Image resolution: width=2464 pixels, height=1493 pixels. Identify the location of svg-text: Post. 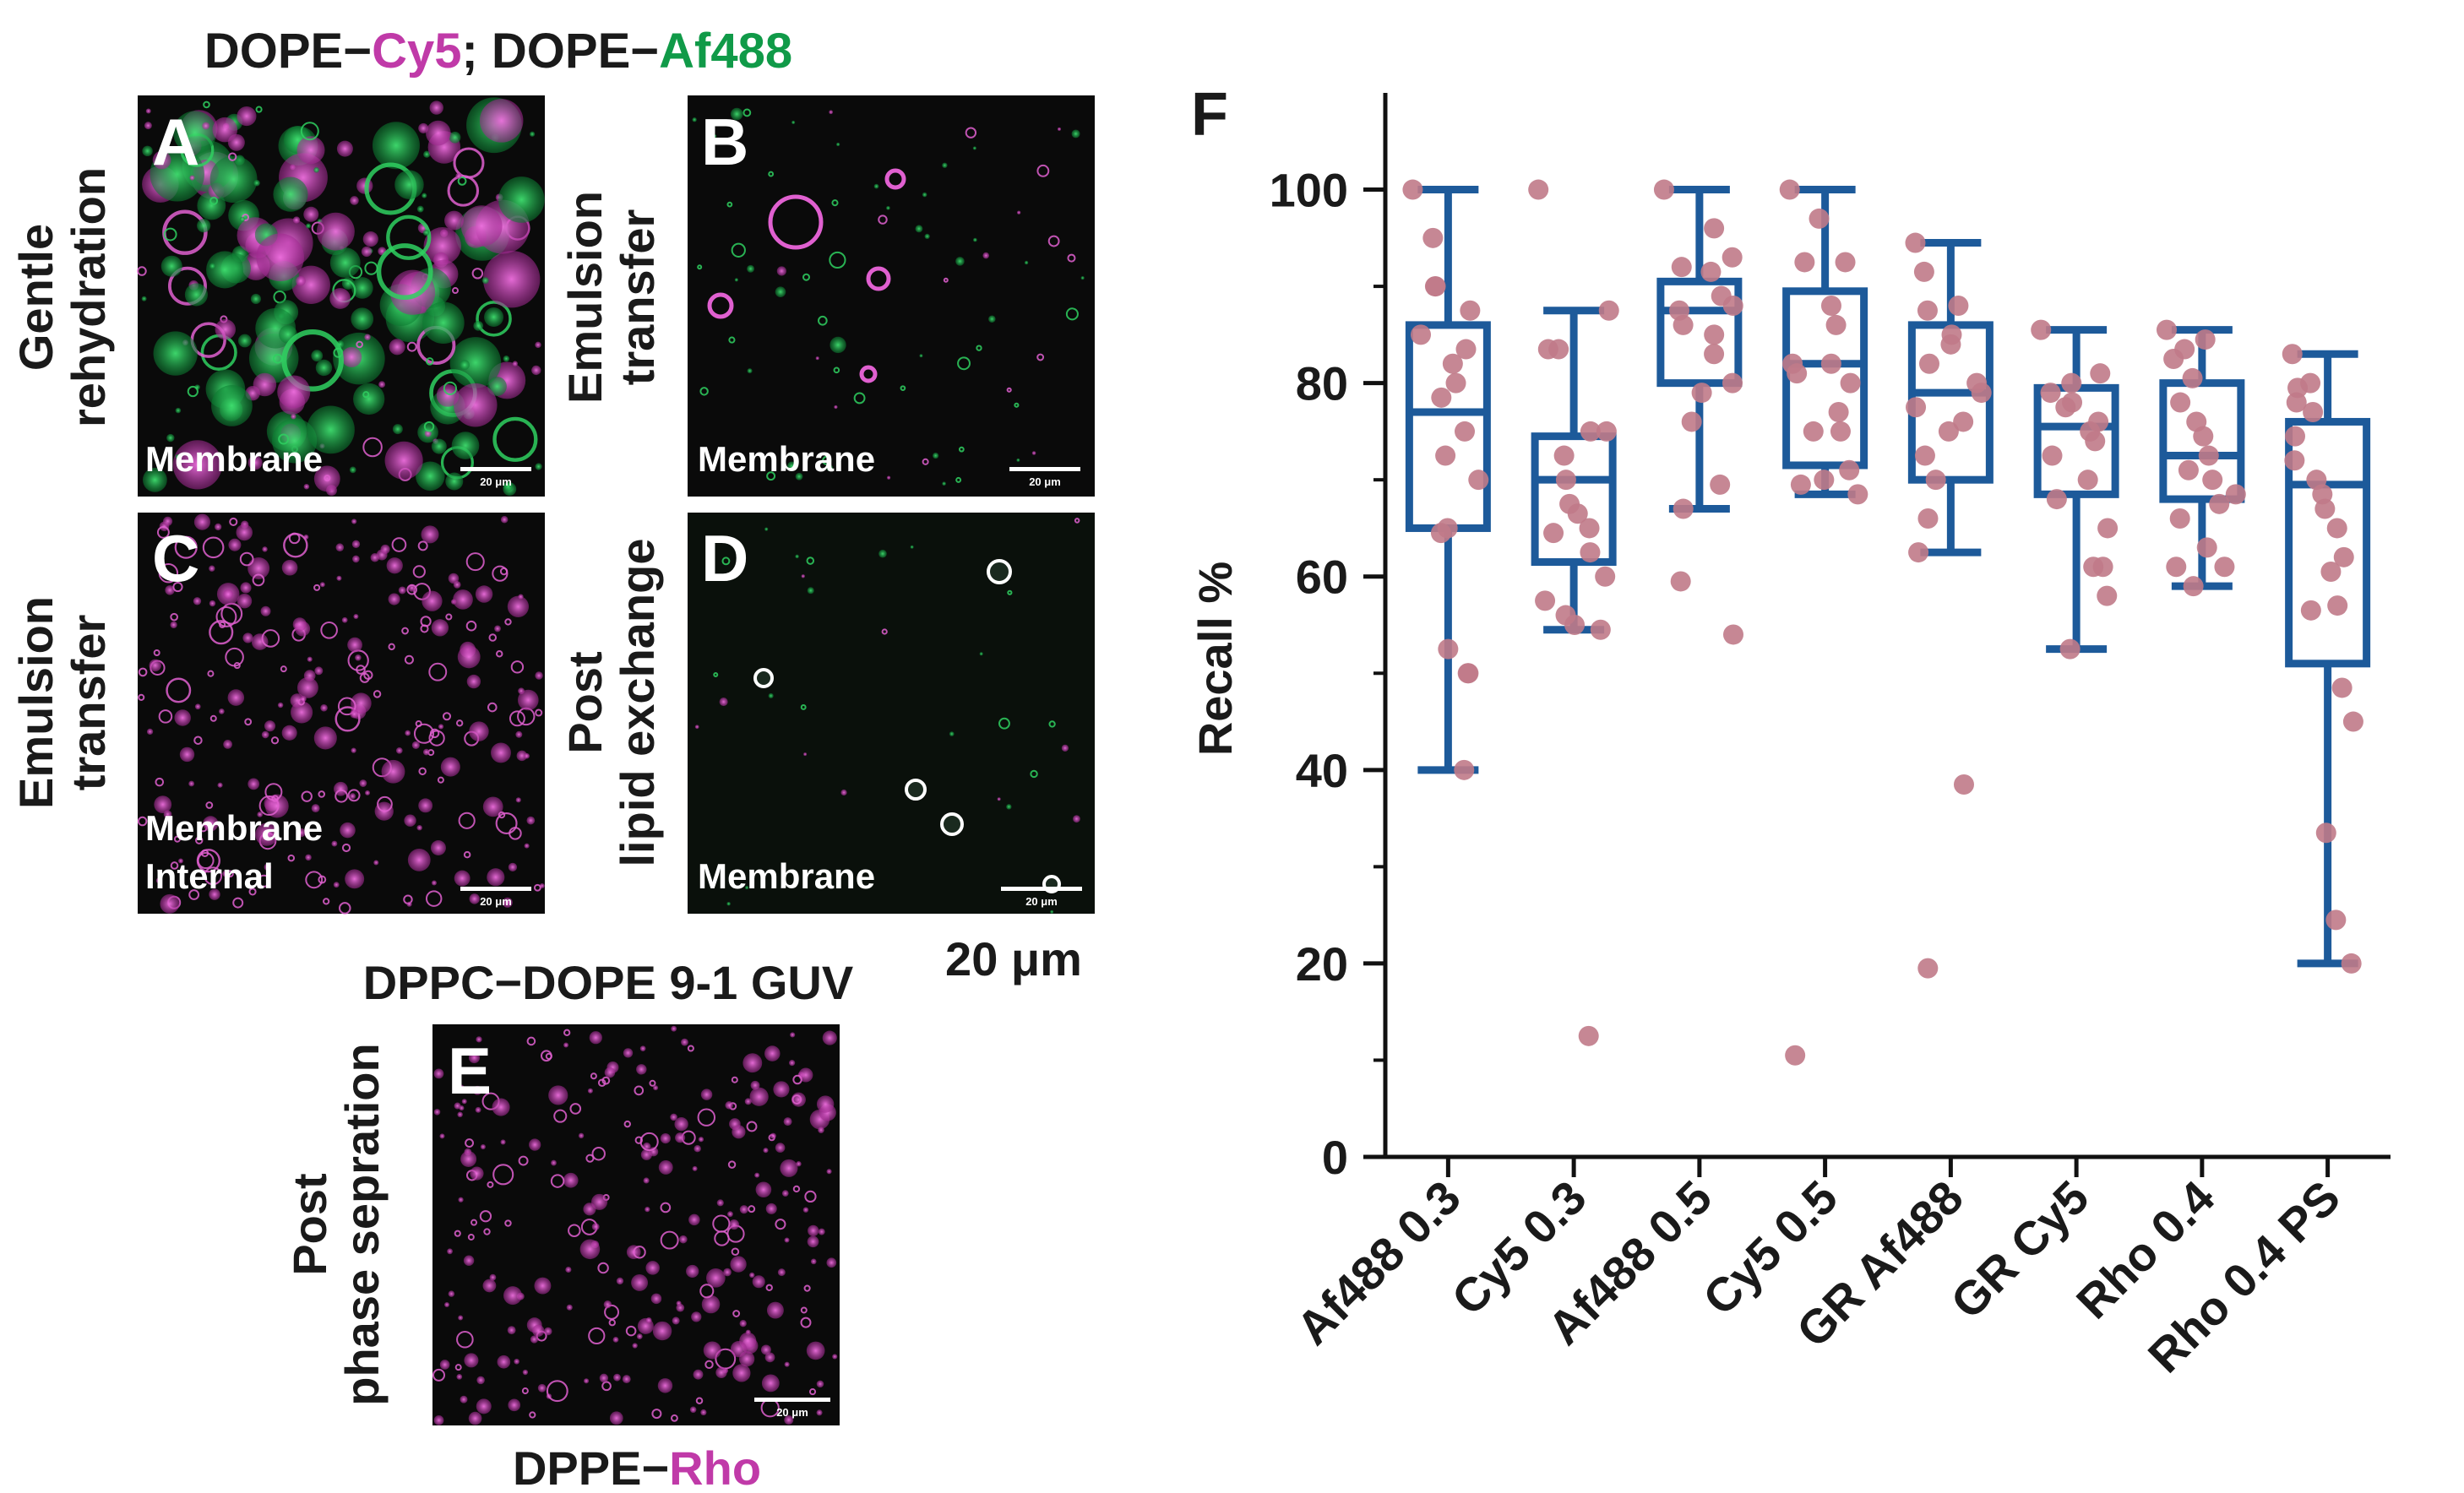
(309, 1224).